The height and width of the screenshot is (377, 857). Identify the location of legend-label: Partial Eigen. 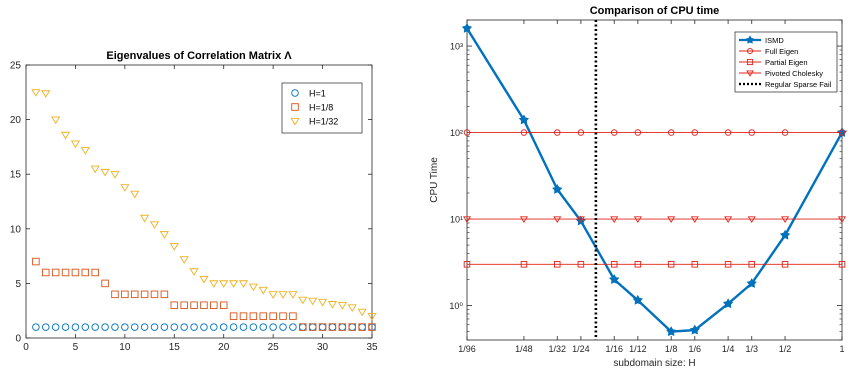
(786, 62).